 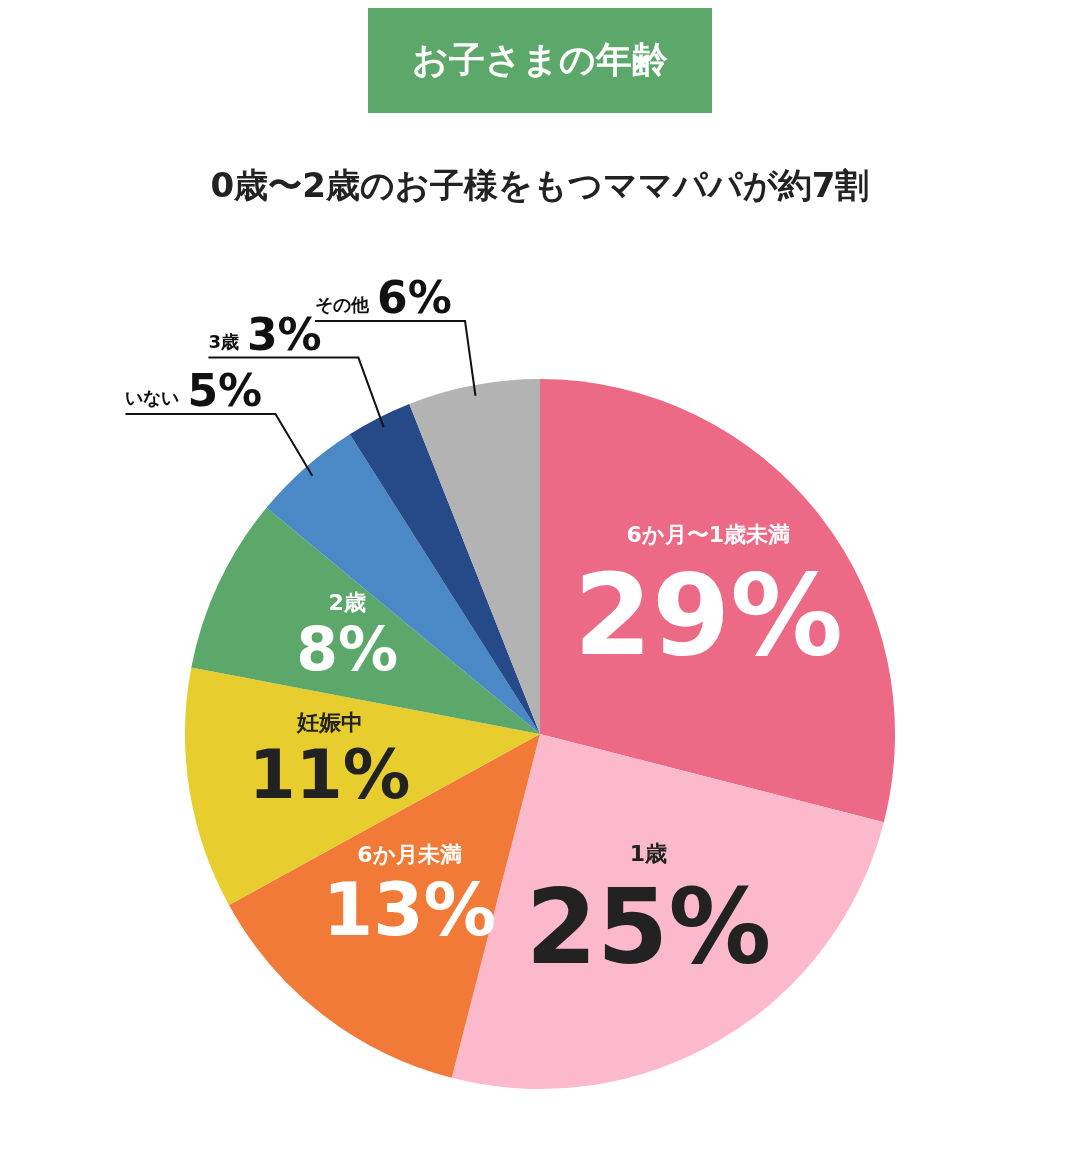 What do you see at coordinates (329, 723) in the screenshot?
I see `slice-label: 妊娠中` at bounding box center [329, 723].